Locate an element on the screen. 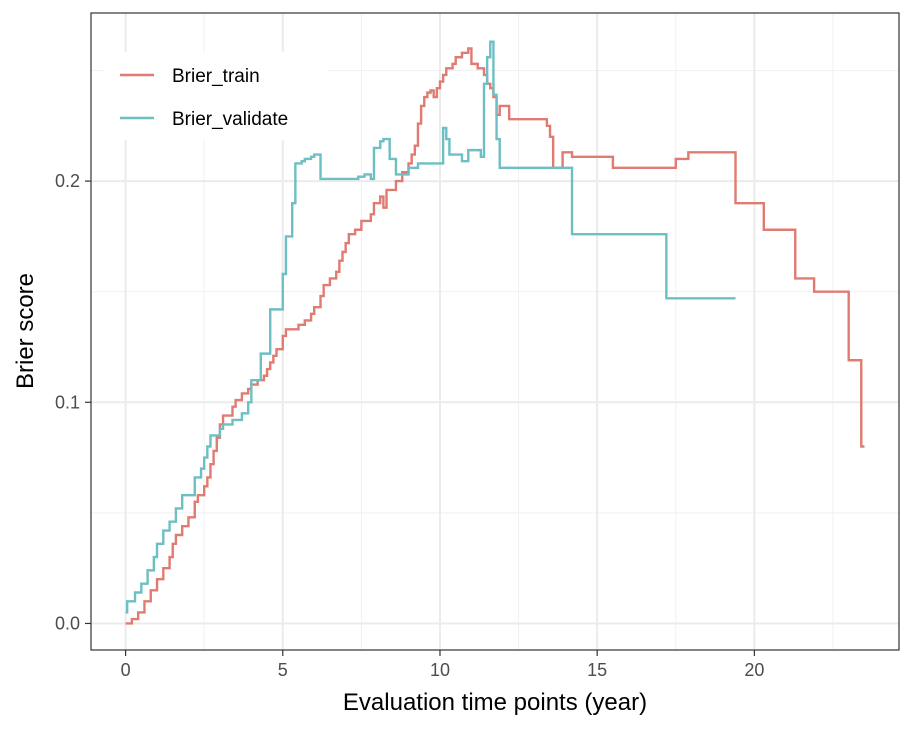 The image size is (914, 731). x-tick-label: 10 is located at coordinates (440, 670).